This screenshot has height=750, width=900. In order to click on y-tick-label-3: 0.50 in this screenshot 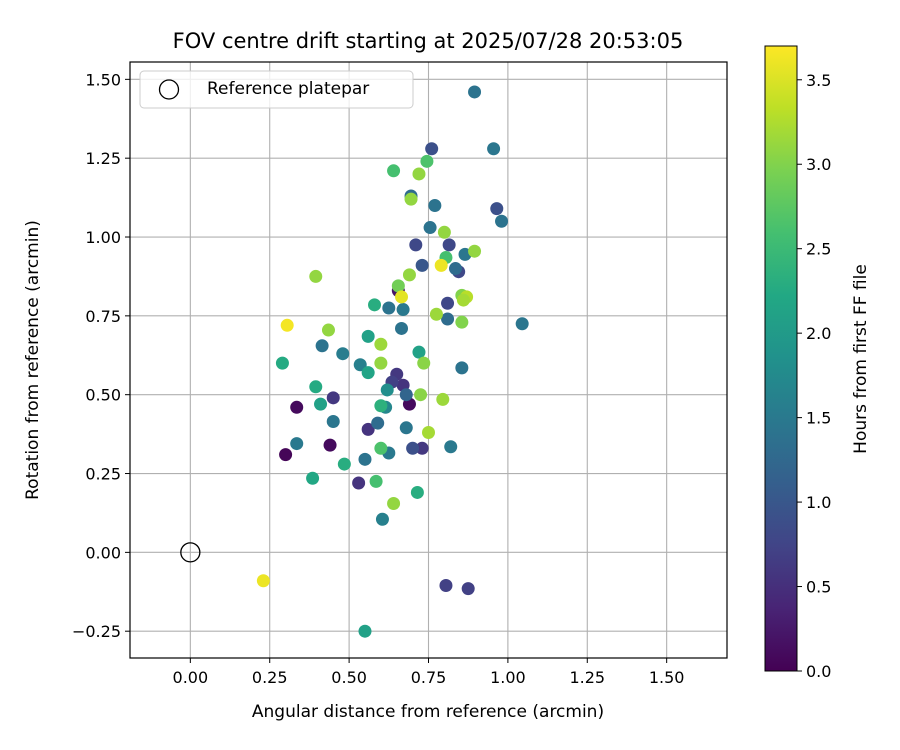, I will do `click(103, 395)`.